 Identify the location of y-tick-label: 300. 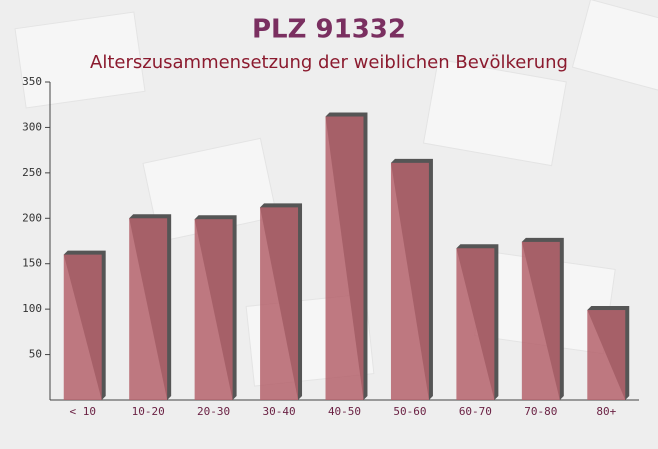
(32, 126).